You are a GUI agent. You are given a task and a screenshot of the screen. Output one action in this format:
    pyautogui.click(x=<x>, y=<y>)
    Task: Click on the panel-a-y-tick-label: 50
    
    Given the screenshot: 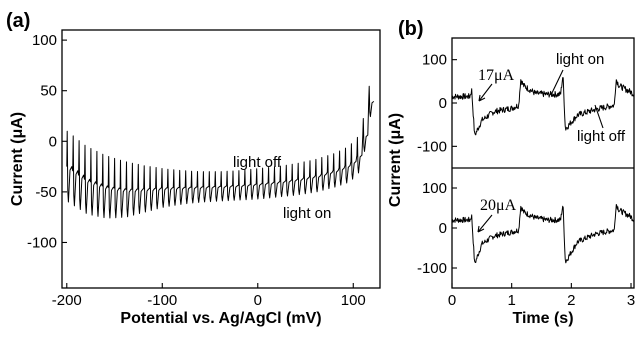 What is the action you would take?
    pyautogui.click(x=48, y=91)
    